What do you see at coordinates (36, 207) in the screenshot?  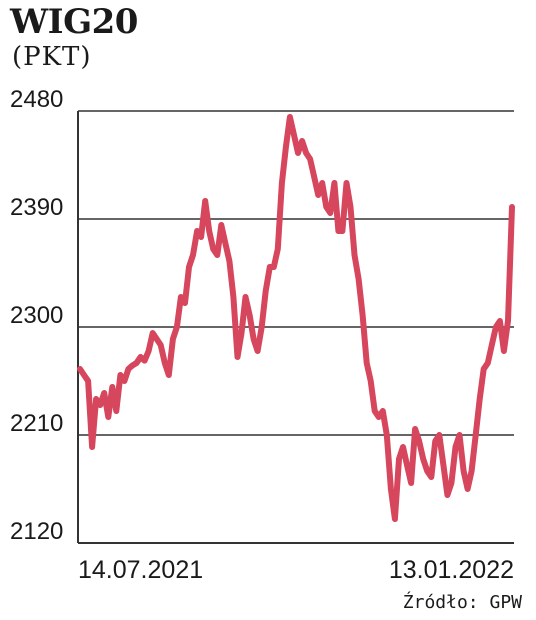 I see `y-tick-label-2390: 2390` at bounding box center [36, 207].